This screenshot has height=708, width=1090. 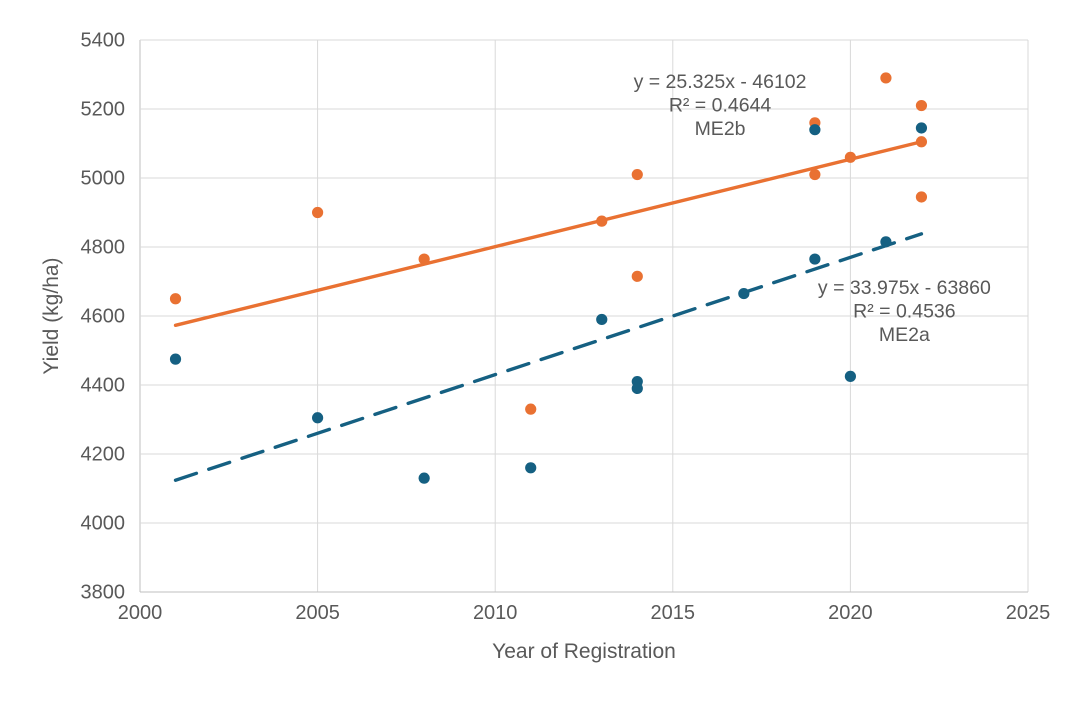 What do you see at coordinates (720, 106) in the screenshot?
I see `annotation-me2b-line2: R² = 0.4644` at bounding box center [720, 106].